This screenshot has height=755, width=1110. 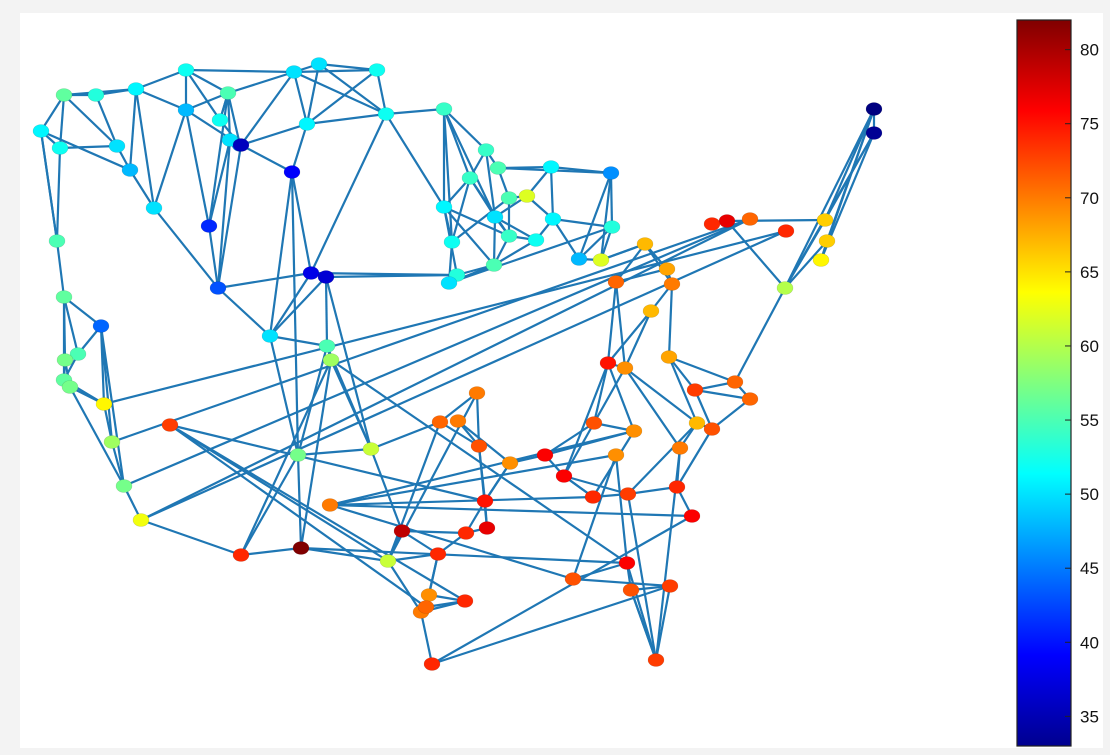 I want to click on colorbar-tick-label: 45, so click(x=1089, y=568).